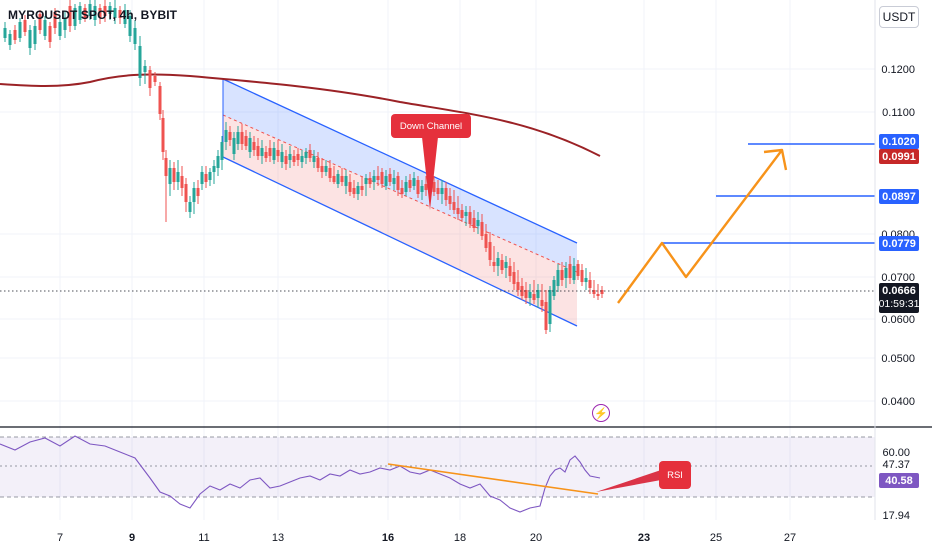 This screenshot has width=932, height=550. What do you see at coordinates (644, 538) in the screenshot?
I see `time-tick-label: 23` at bounding box center [644, 538].